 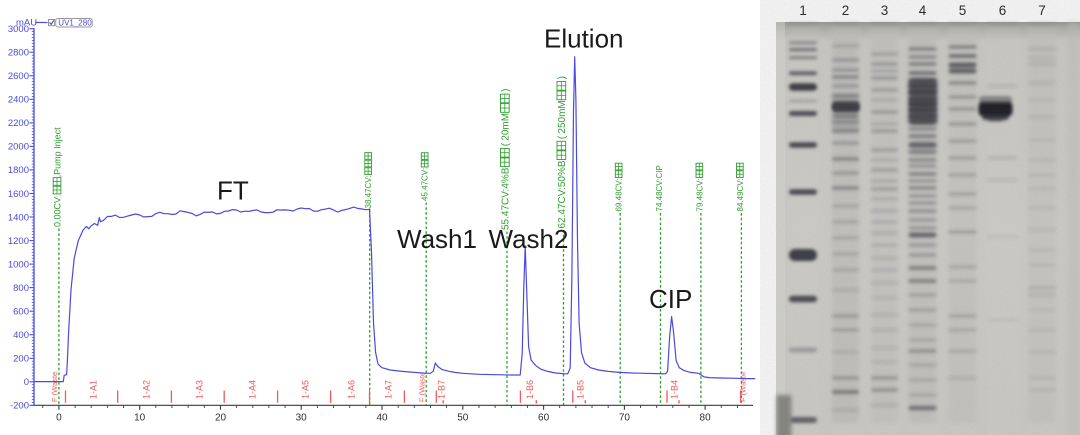 What do you see at coordinates (963, 10) in the screenshot?
I see `svg-text: 5` at bounding box center [963, 10].